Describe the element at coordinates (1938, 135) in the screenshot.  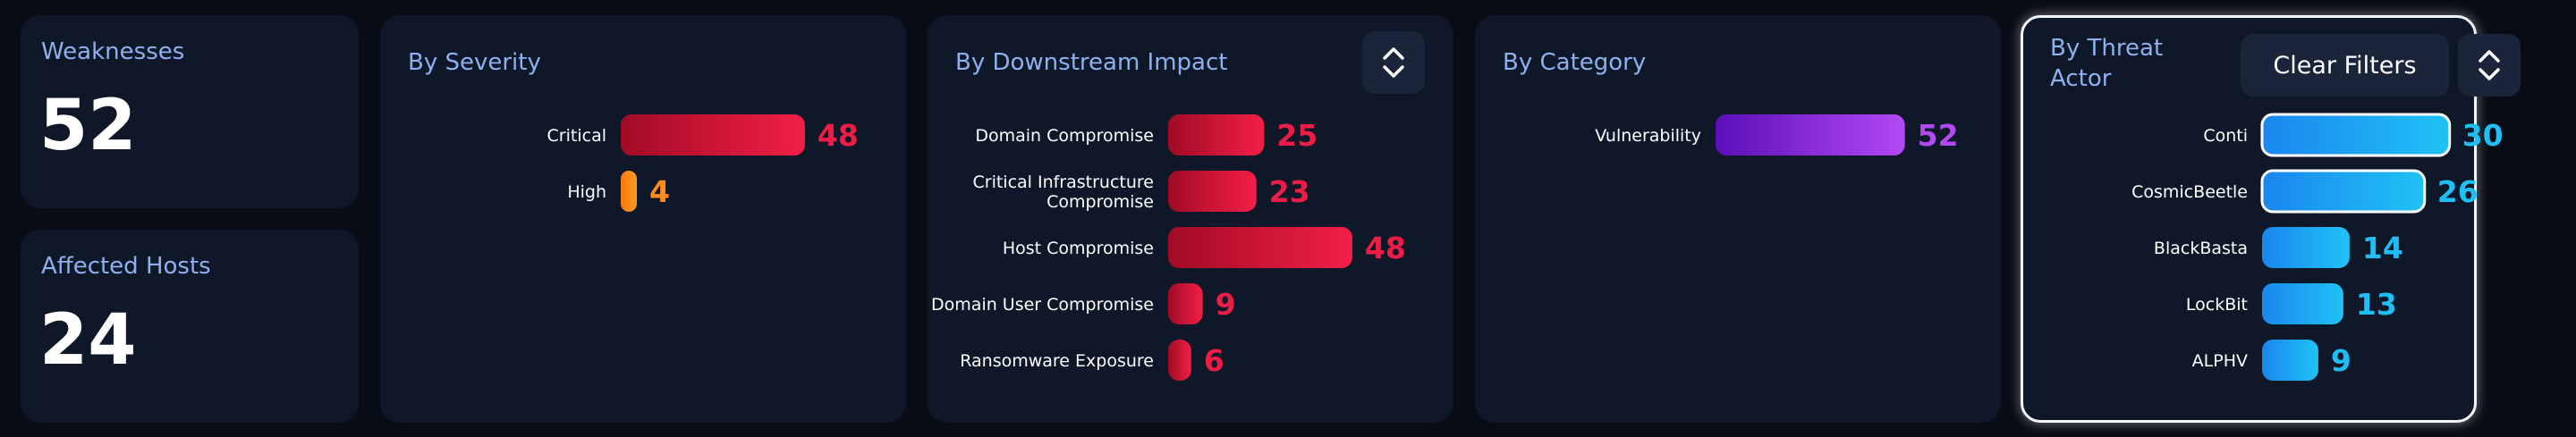
I see `by-category-value-vulnerability: 52` at that location.